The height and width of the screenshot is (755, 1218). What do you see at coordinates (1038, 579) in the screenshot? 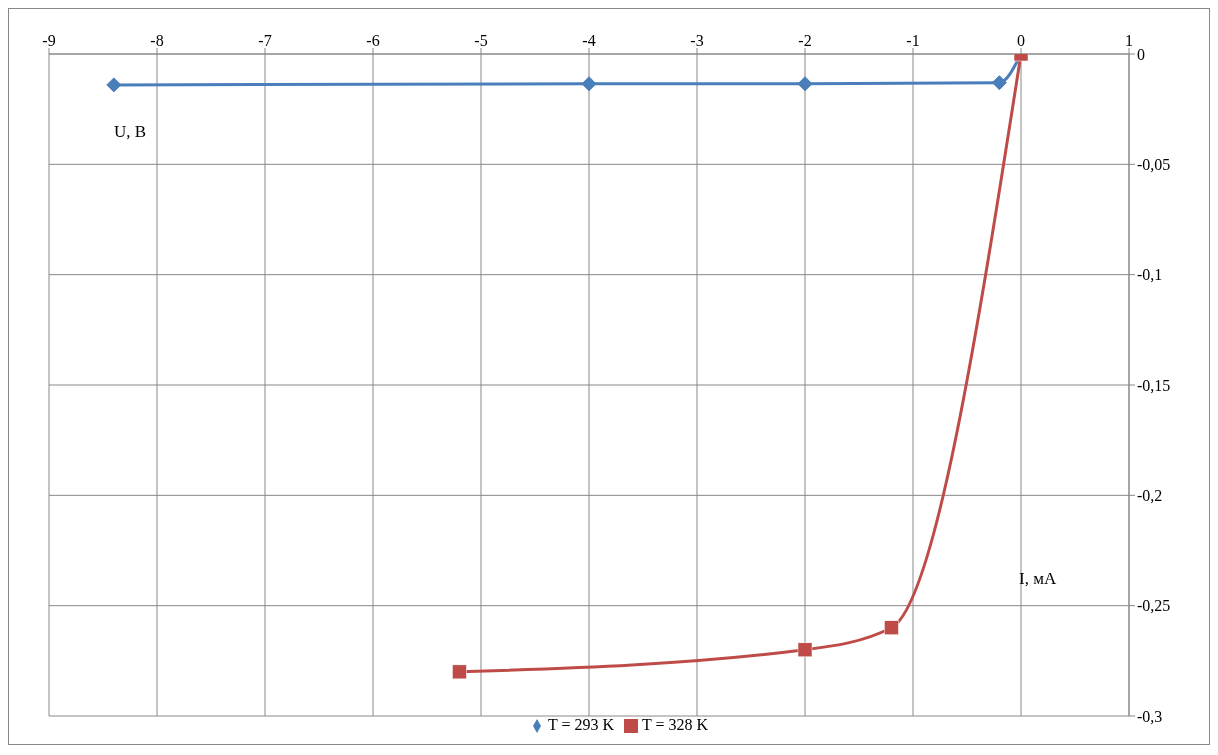
I see `x-axis-title: I, мА` at bounding box center [1038, 579].